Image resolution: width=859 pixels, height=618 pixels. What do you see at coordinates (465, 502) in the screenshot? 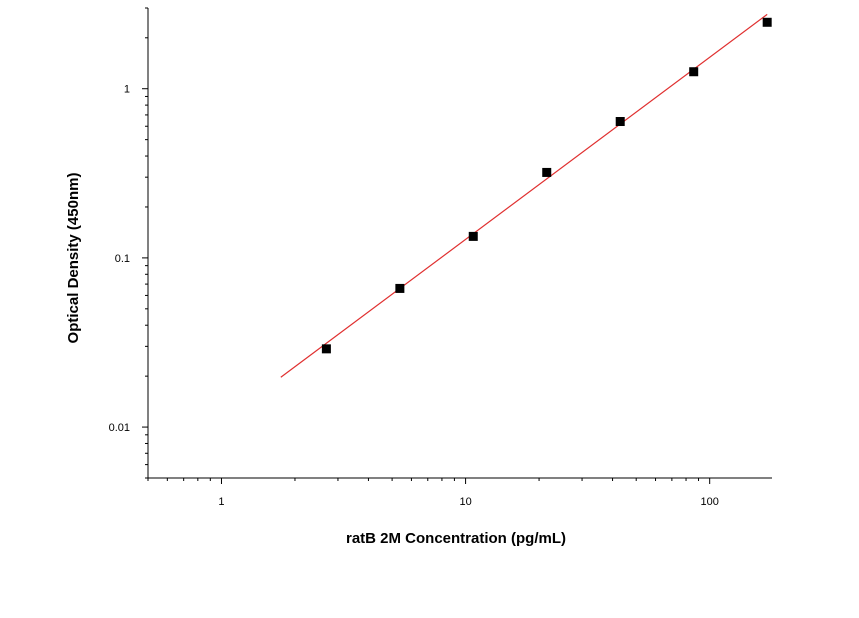
I see `x-tick-label: 10` at bounding box center [465, 502].